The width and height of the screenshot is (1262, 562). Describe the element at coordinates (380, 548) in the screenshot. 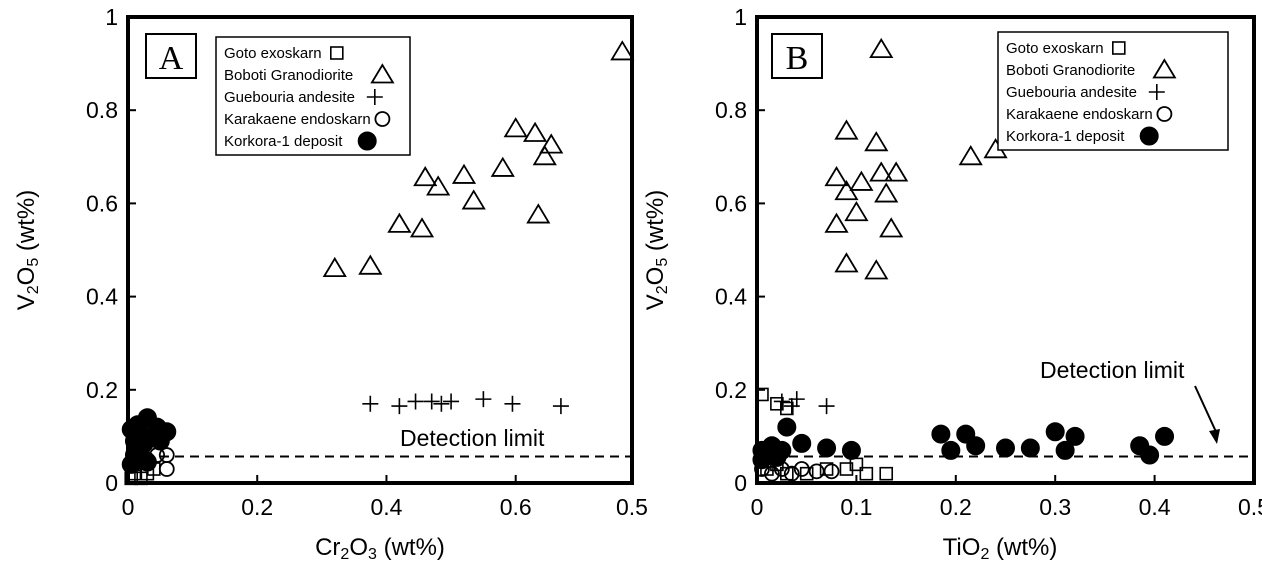

I see `x-axis-title: Cr2O3 (wt%)` at that location.